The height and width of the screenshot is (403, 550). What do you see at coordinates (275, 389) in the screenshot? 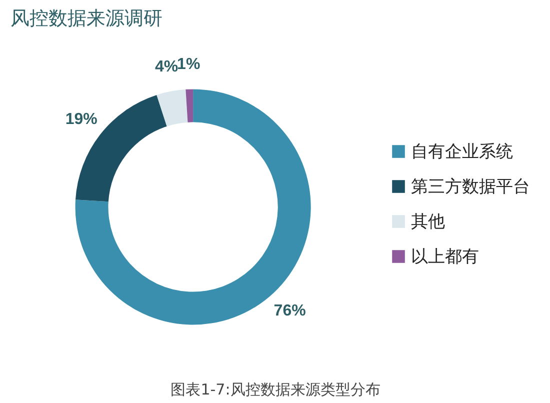
I see `text: 图表1-7:风控数据来源类型分布` at bounding box center [275, 389].